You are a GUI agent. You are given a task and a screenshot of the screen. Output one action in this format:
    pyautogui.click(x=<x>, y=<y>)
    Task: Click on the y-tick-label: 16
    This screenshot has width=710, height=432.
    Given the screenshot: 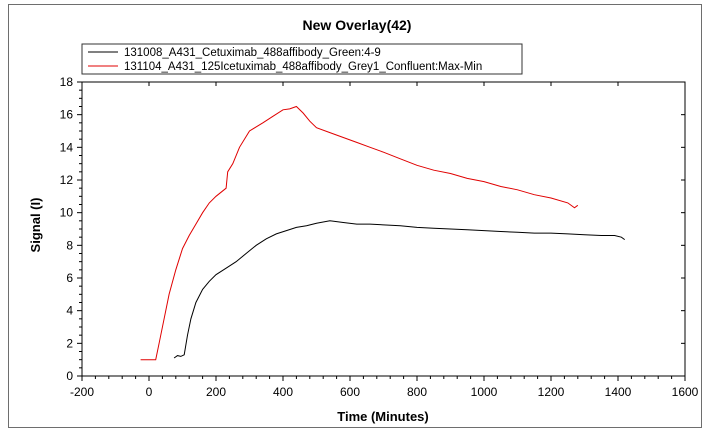 What is the action you would take?
    pyautogui.click(x=67, y=115)
    